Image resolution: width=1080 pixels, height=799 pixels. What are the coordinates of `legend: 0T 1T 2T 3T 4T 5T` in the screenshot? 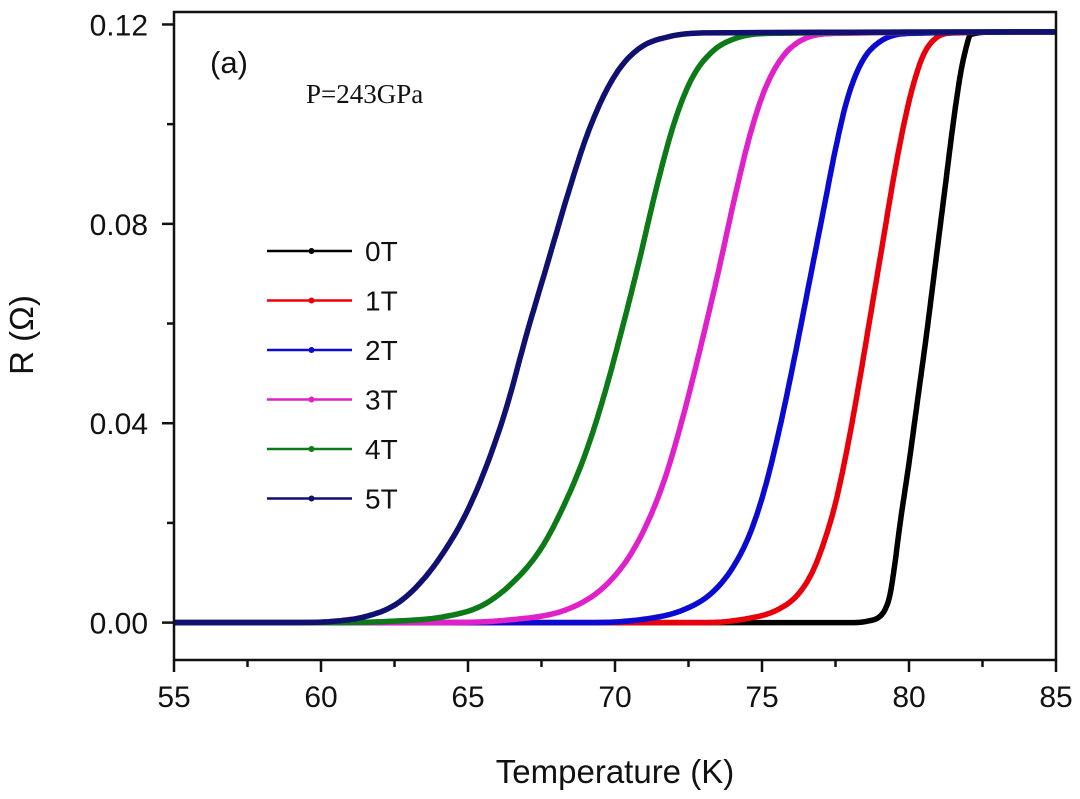 It's located at (332, 375).